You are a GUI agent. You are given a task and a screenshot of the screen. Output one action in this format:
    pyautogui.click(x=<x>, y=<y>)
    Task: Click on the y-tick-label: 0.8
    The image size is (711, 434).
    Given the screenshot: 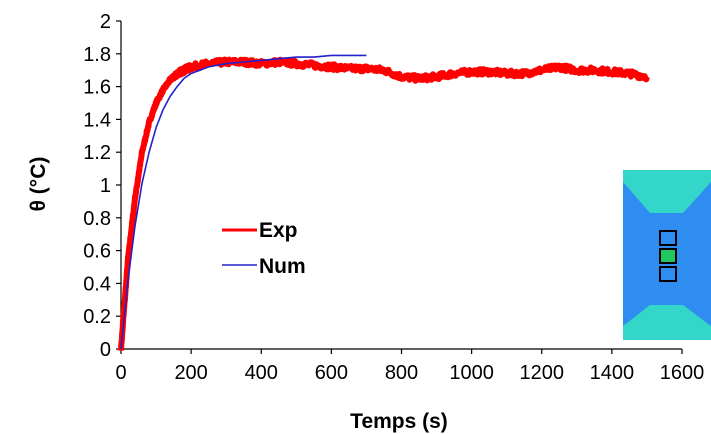 What is the action you would take?
    pyautogui.click(x=97, y=219)
    